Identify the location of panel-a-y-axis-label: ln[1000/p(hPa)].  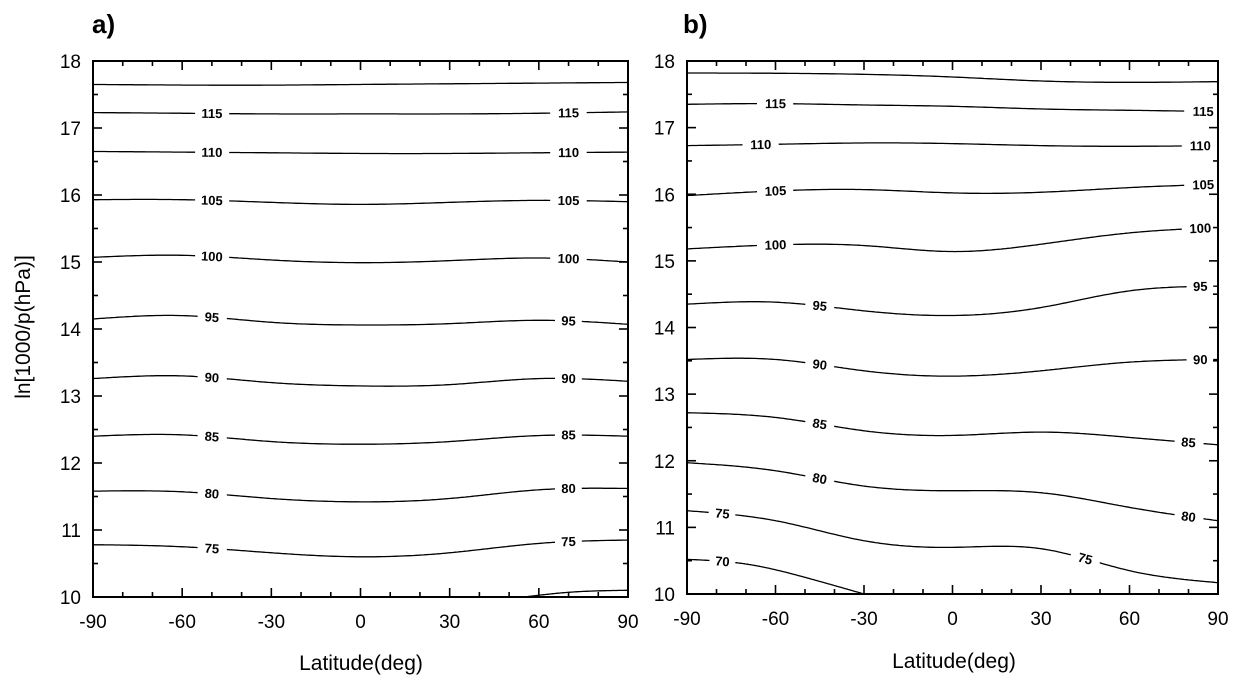
(23, 327).